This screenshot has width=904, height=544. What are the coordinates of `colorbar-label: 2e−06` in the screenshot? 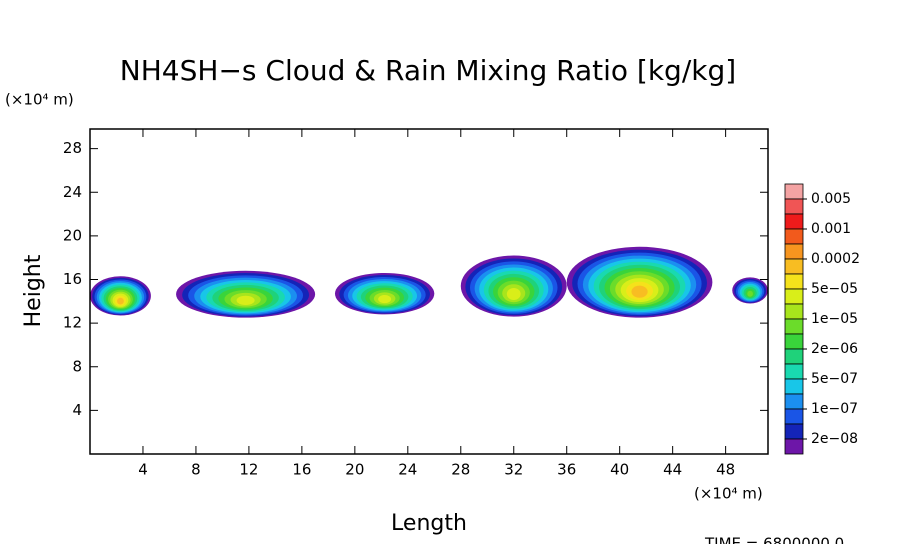 It's located at (834, 349).